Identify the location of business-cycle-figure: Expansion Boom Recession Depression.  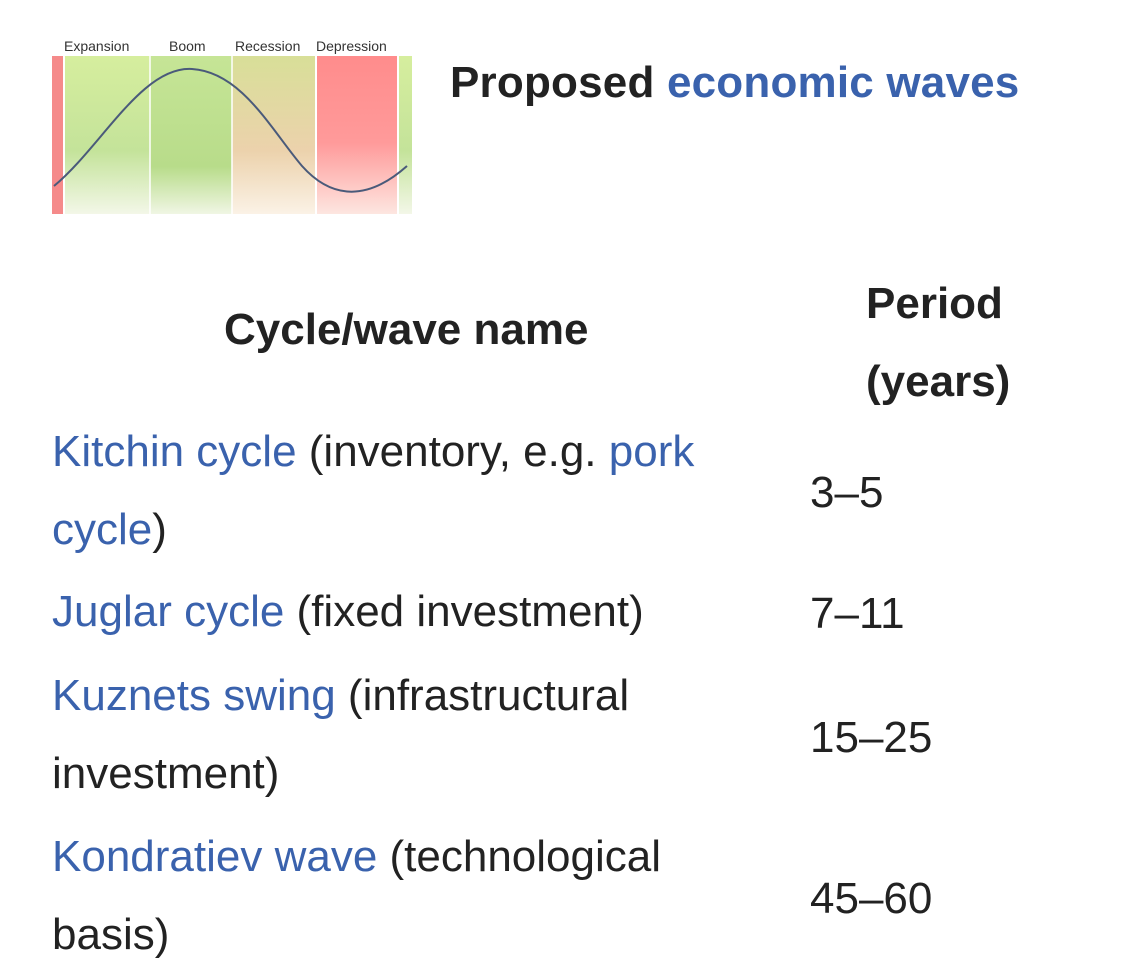
(232, 126).